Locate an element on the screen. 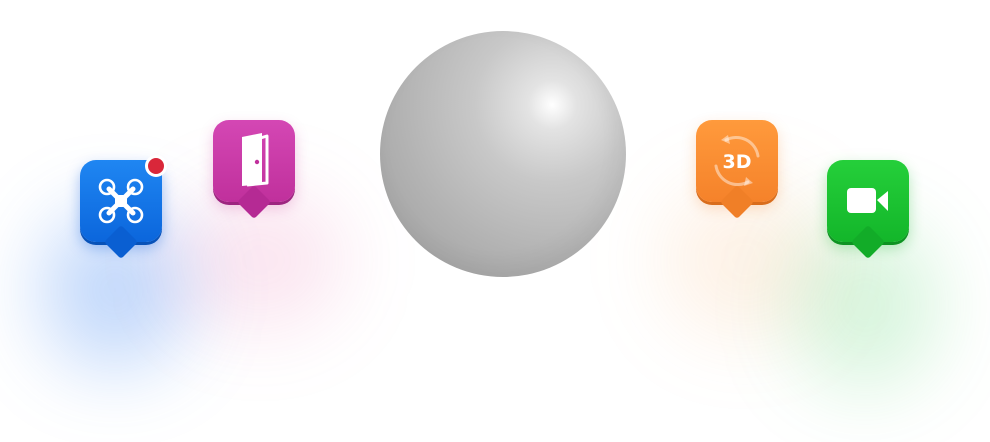  drone-icon is located at coordinates (121, 201).